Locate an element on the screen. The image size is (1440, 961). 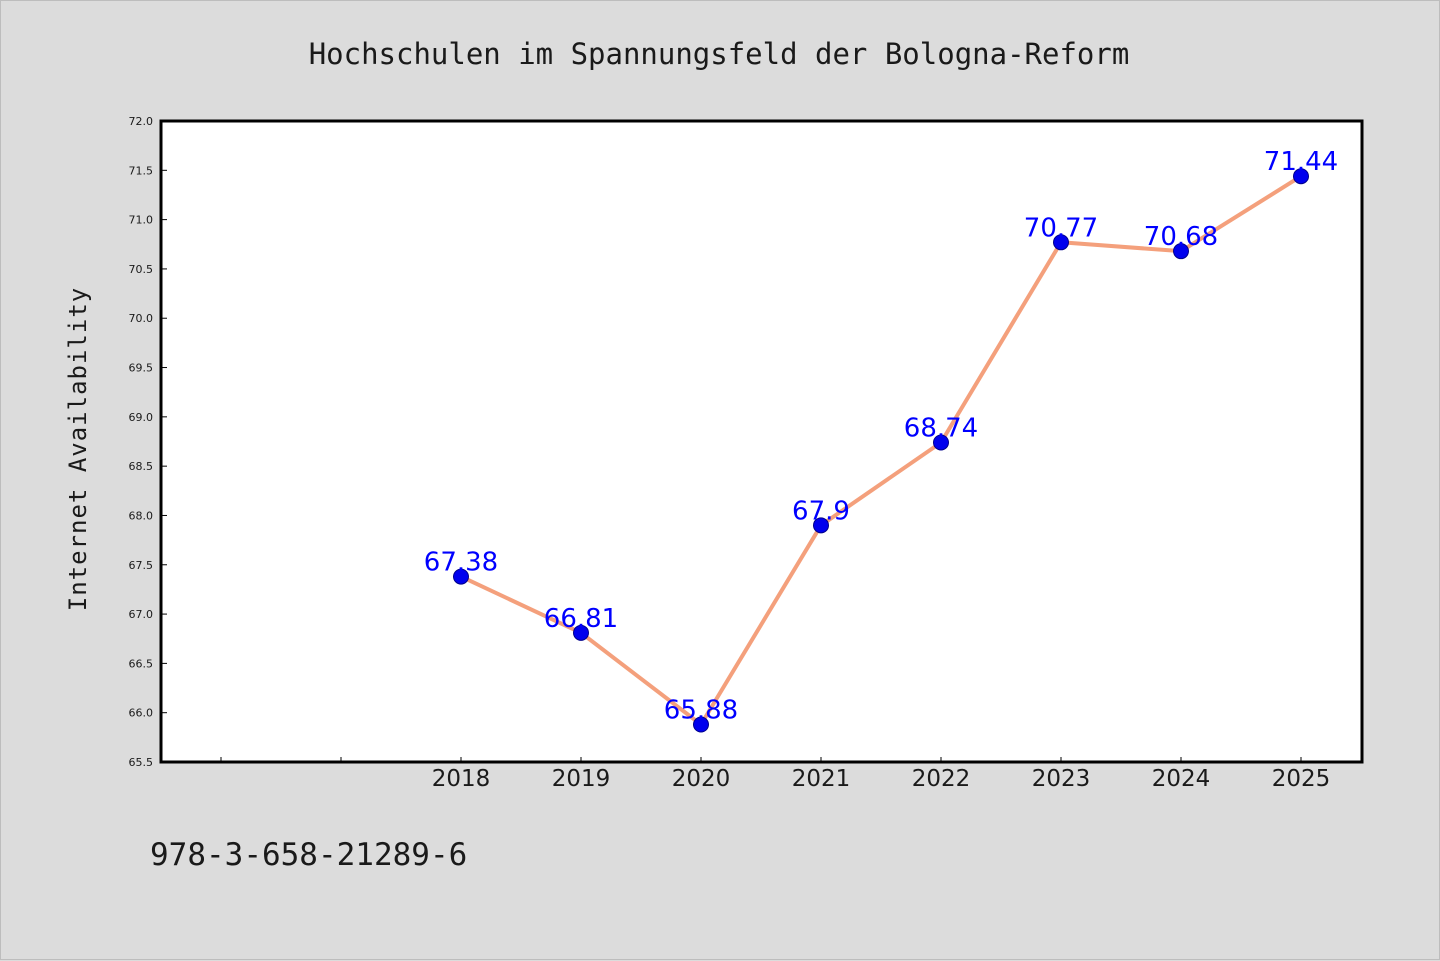
y-tick-label: 71.0 is located at coordinates (141, 220).